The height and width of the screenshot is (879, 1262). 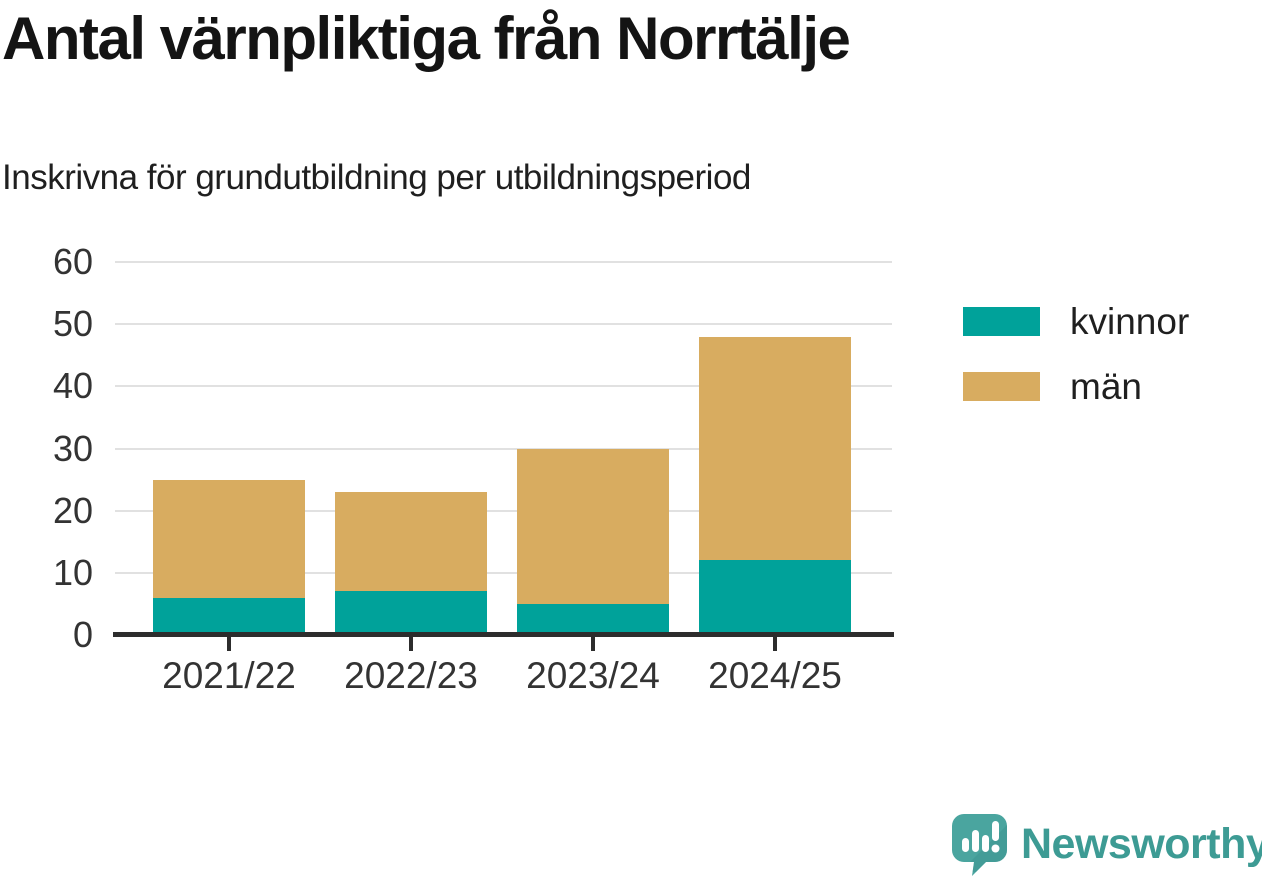 What do you see at coordinates (593, 619) in the screenshot?
I see `bar-2023-24-kvinnor` at bounding box center [593, 619].